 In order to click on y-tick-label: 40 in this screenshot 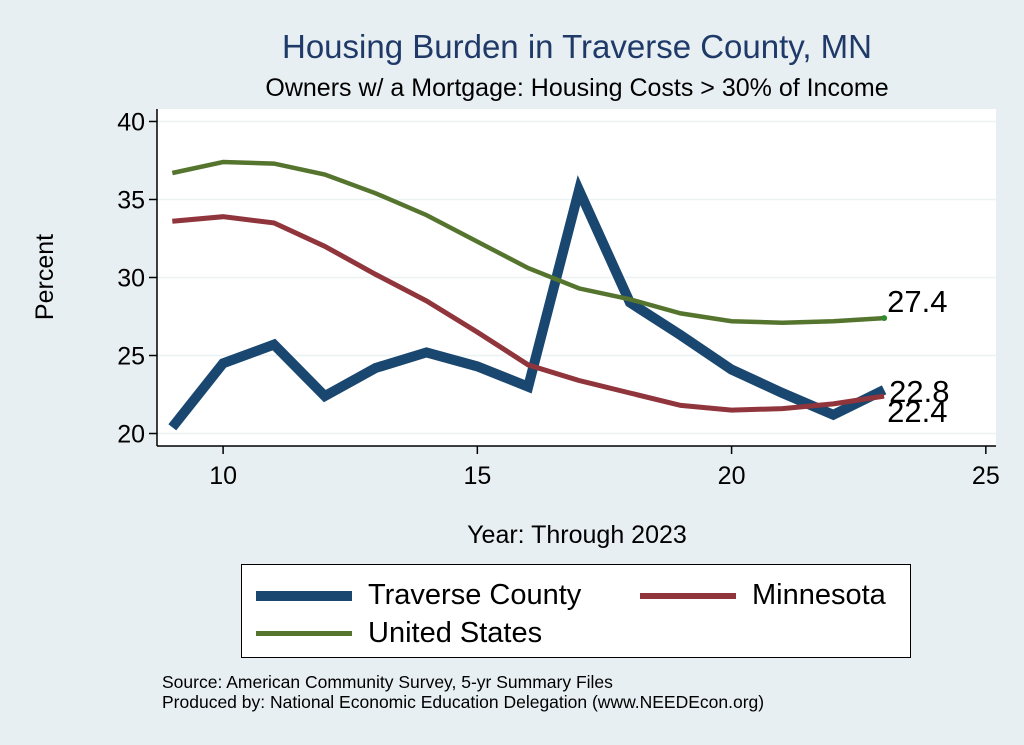, I will do `click(131, 122)`.